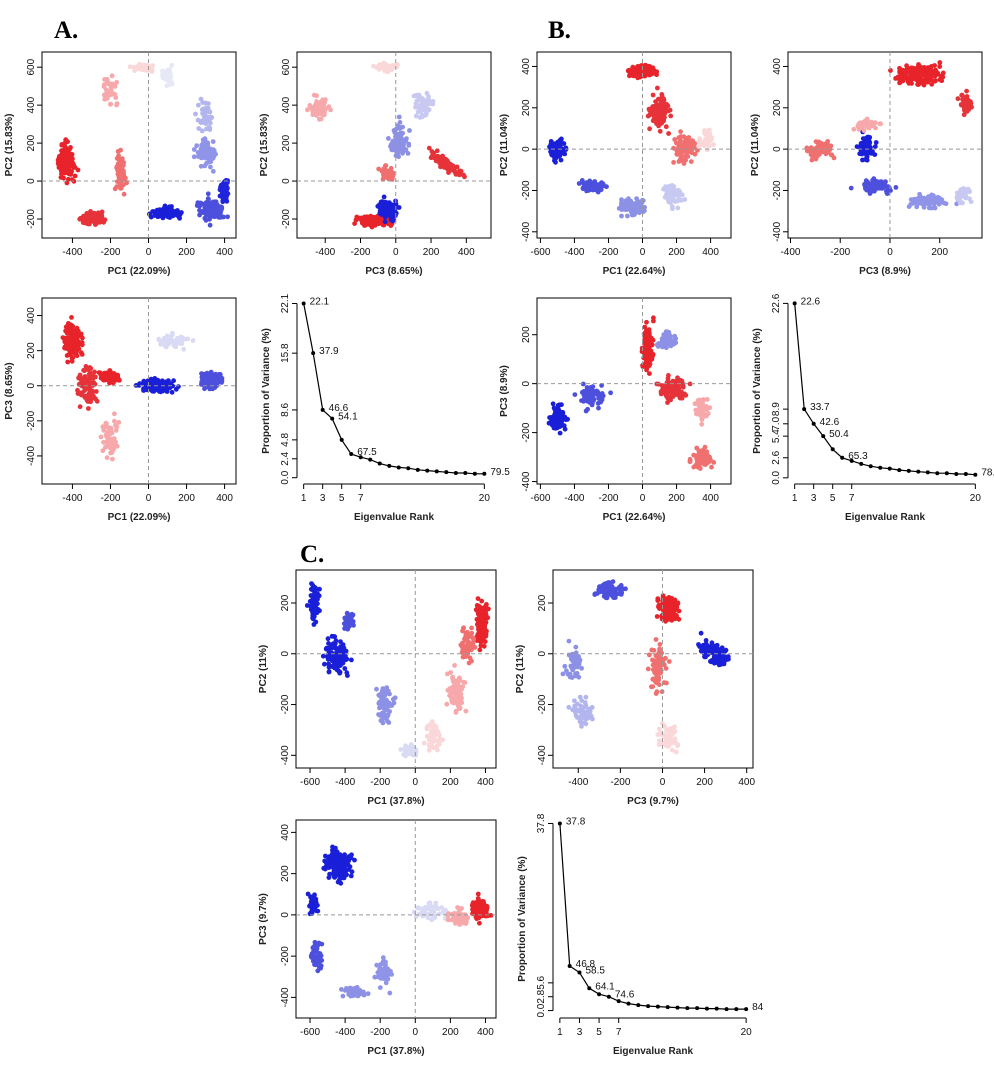 Image resolution: width=994 pixels, height=1071 pixels. What do you see at coordinates (286, 219) in the screenshot?
I see `y-tick-label: -200` at bounding box center [286, 219].